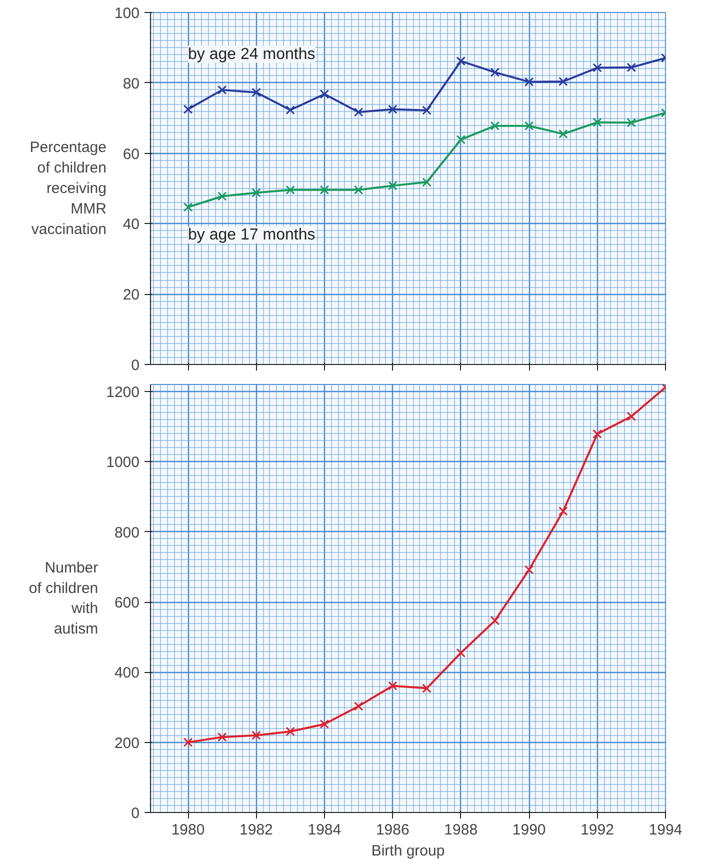  I want to click on x-tick-label: 1982, so click(256, 830).